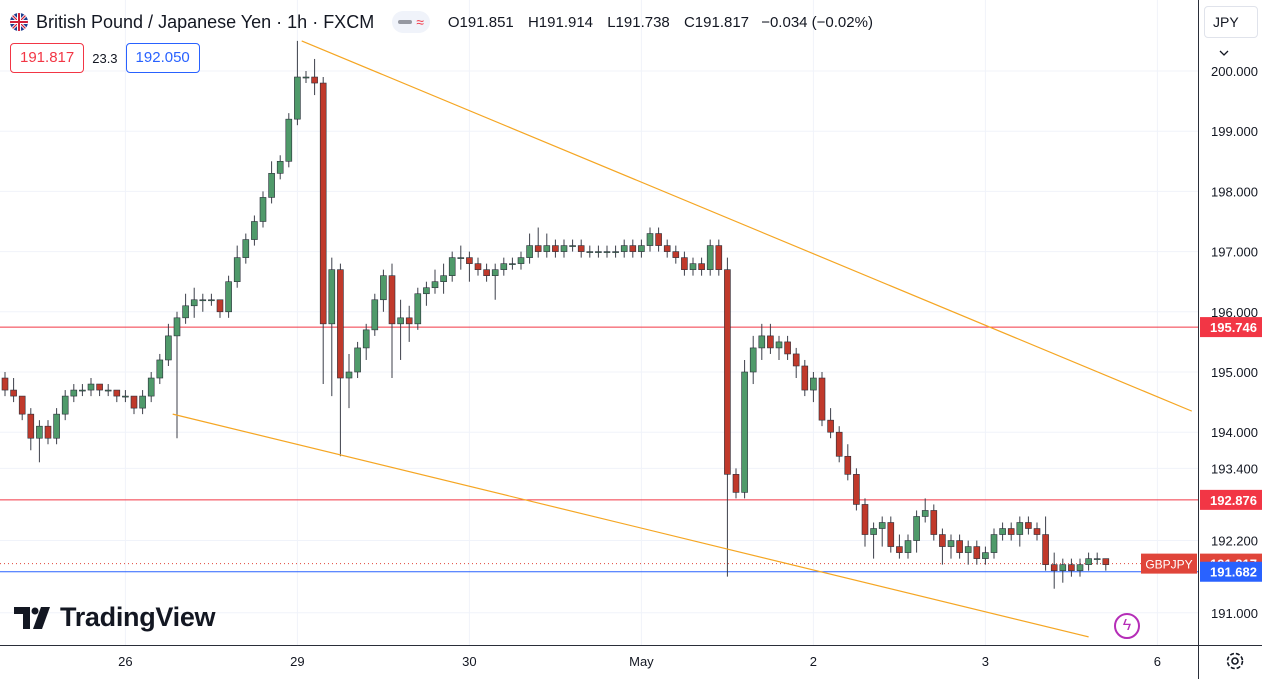  Describe the element at coordinates (1234, 432) in the screenshot. I see `y-tick-label: 194.000` at that location.